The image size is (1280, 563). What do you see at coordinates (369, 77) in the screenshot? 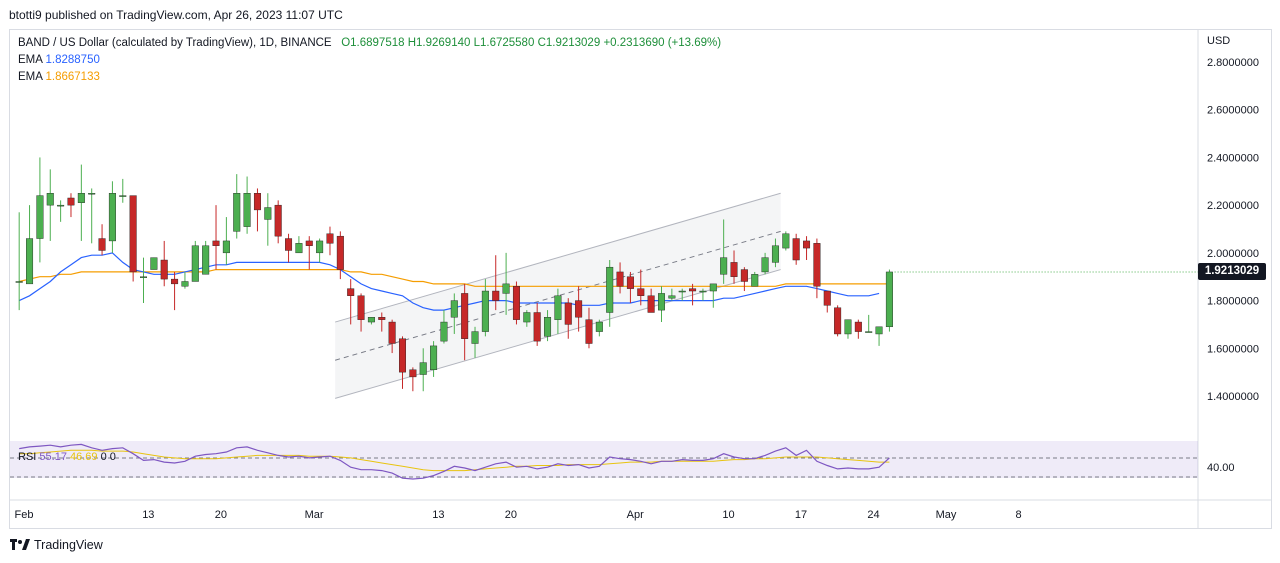
I see `ema-slow-row: EMA 1.8667133` at bounding box center [369, 77].